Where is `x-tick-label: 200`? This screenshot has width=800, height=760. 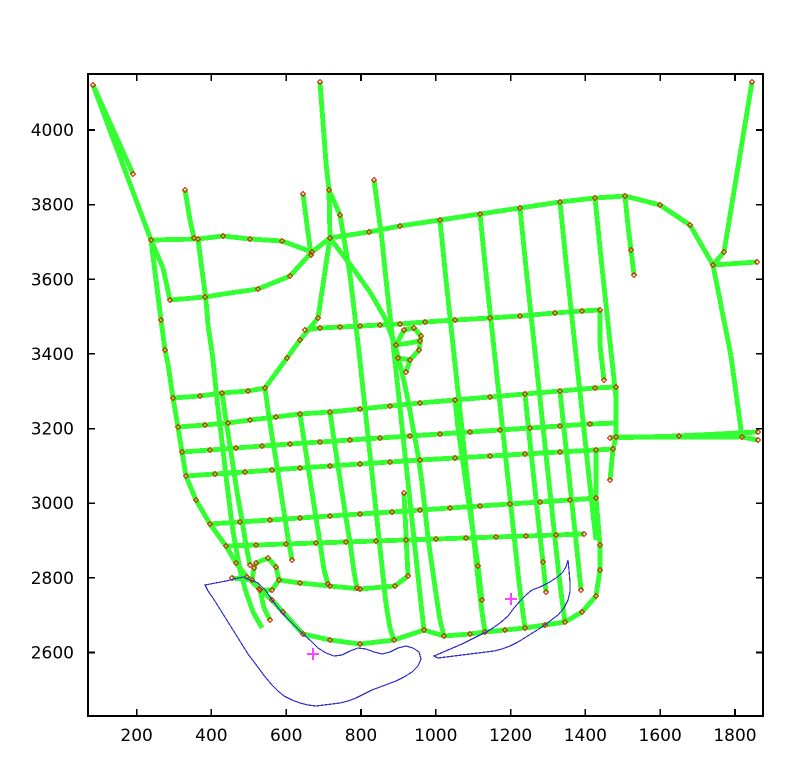
x-tick-label: 200 is located at coordinates (136, 736).